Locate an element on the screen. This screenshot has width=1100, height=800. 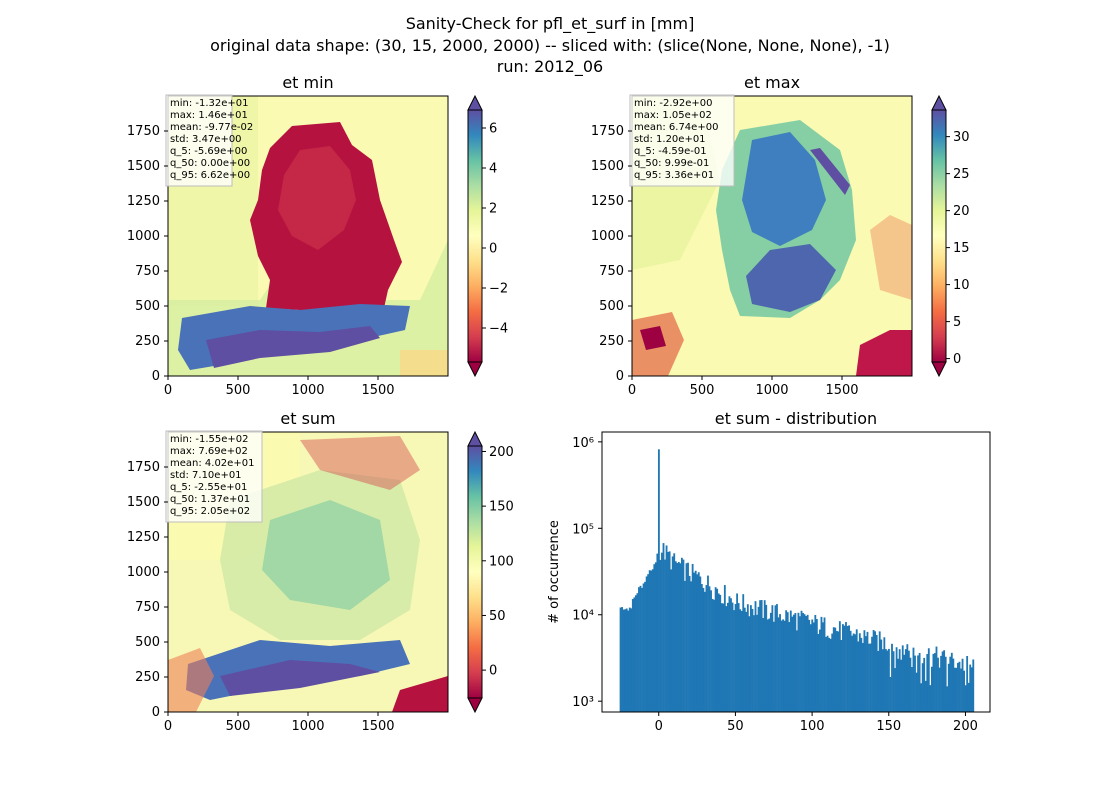
stat-line: mean: 6.74e+00 is located at coordinates (676, 127).